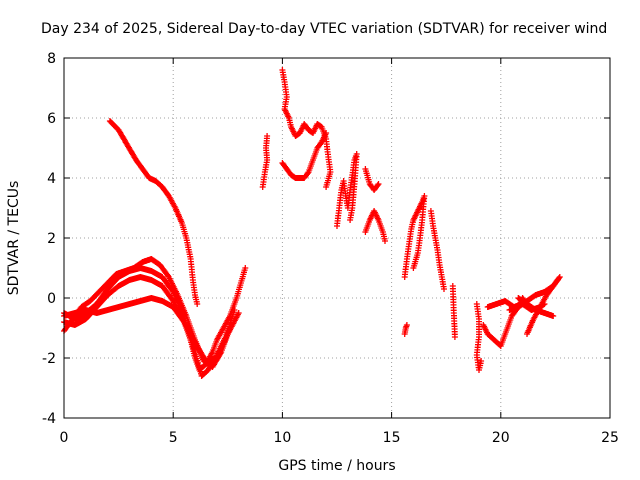 Image resolution: width=640 pixels, height=480 pixels. What do you see at coordinates (610, 438) in the screenshot?
I see `x-tick-label: 25` at bounding box center [610, 438].